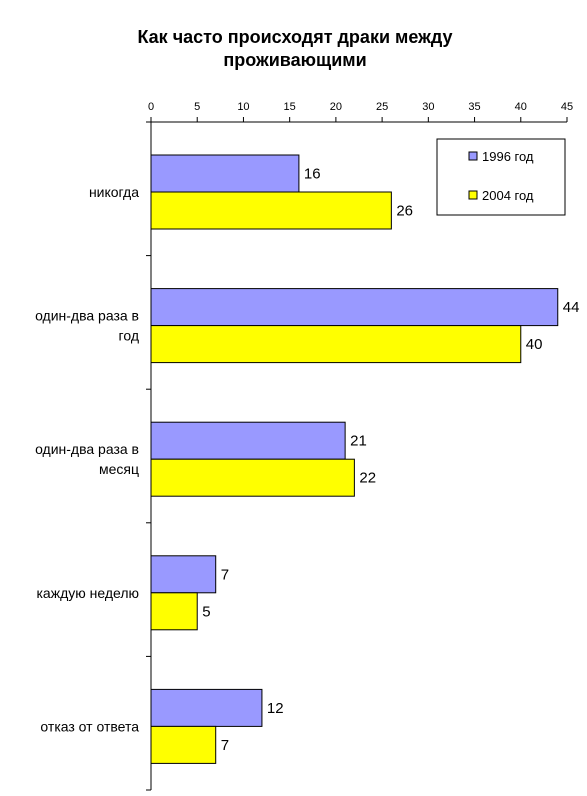  What do you see at coordinates (367, 478) in the screenshot?
I see `bar-value-label: 22` at bounding box center [367, 478].